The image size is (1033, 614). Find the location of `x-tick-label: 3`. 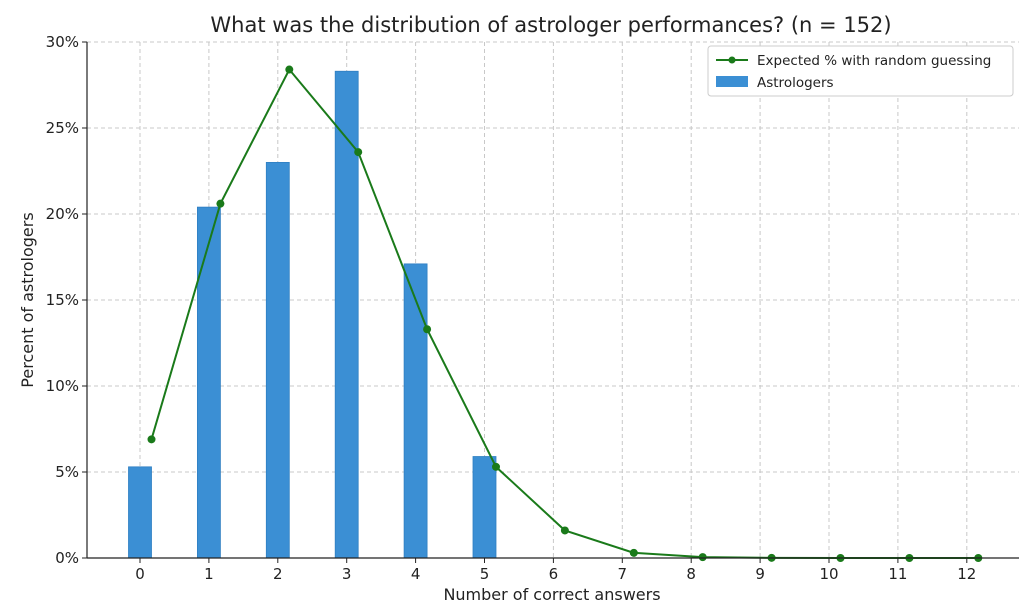

x-tick-label: 3 is located at coordinates (347, 574).